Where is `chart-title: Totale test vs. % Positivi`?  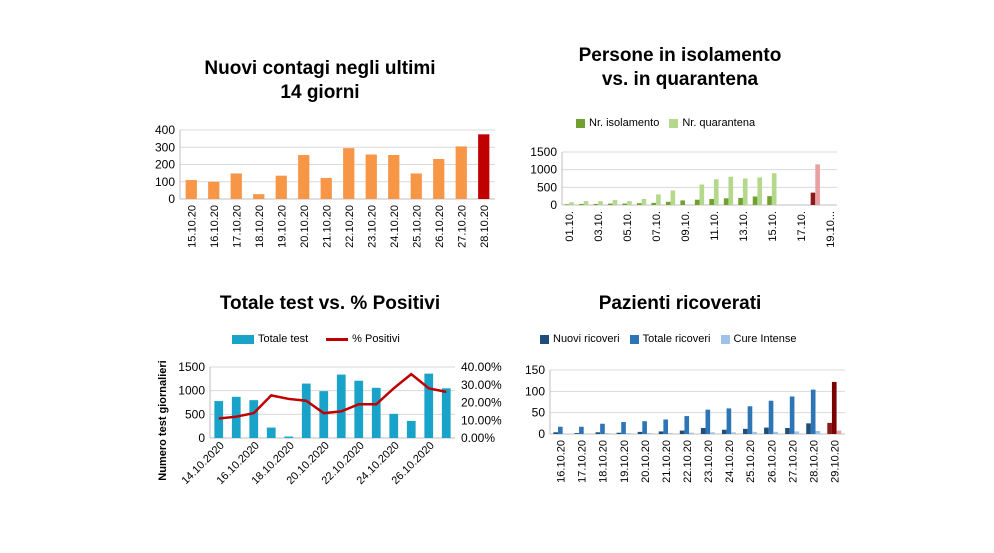
chart-title: Totale test vs. % Positivi is located at coordinates (330, 303).